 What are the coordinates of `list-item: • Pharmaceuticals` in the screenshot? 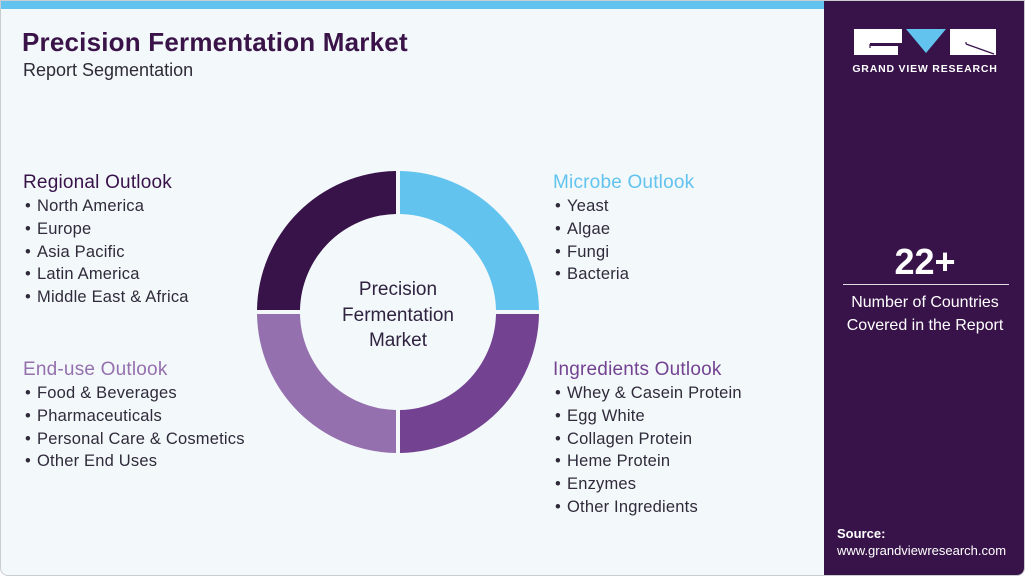 It's located at (134, 416).